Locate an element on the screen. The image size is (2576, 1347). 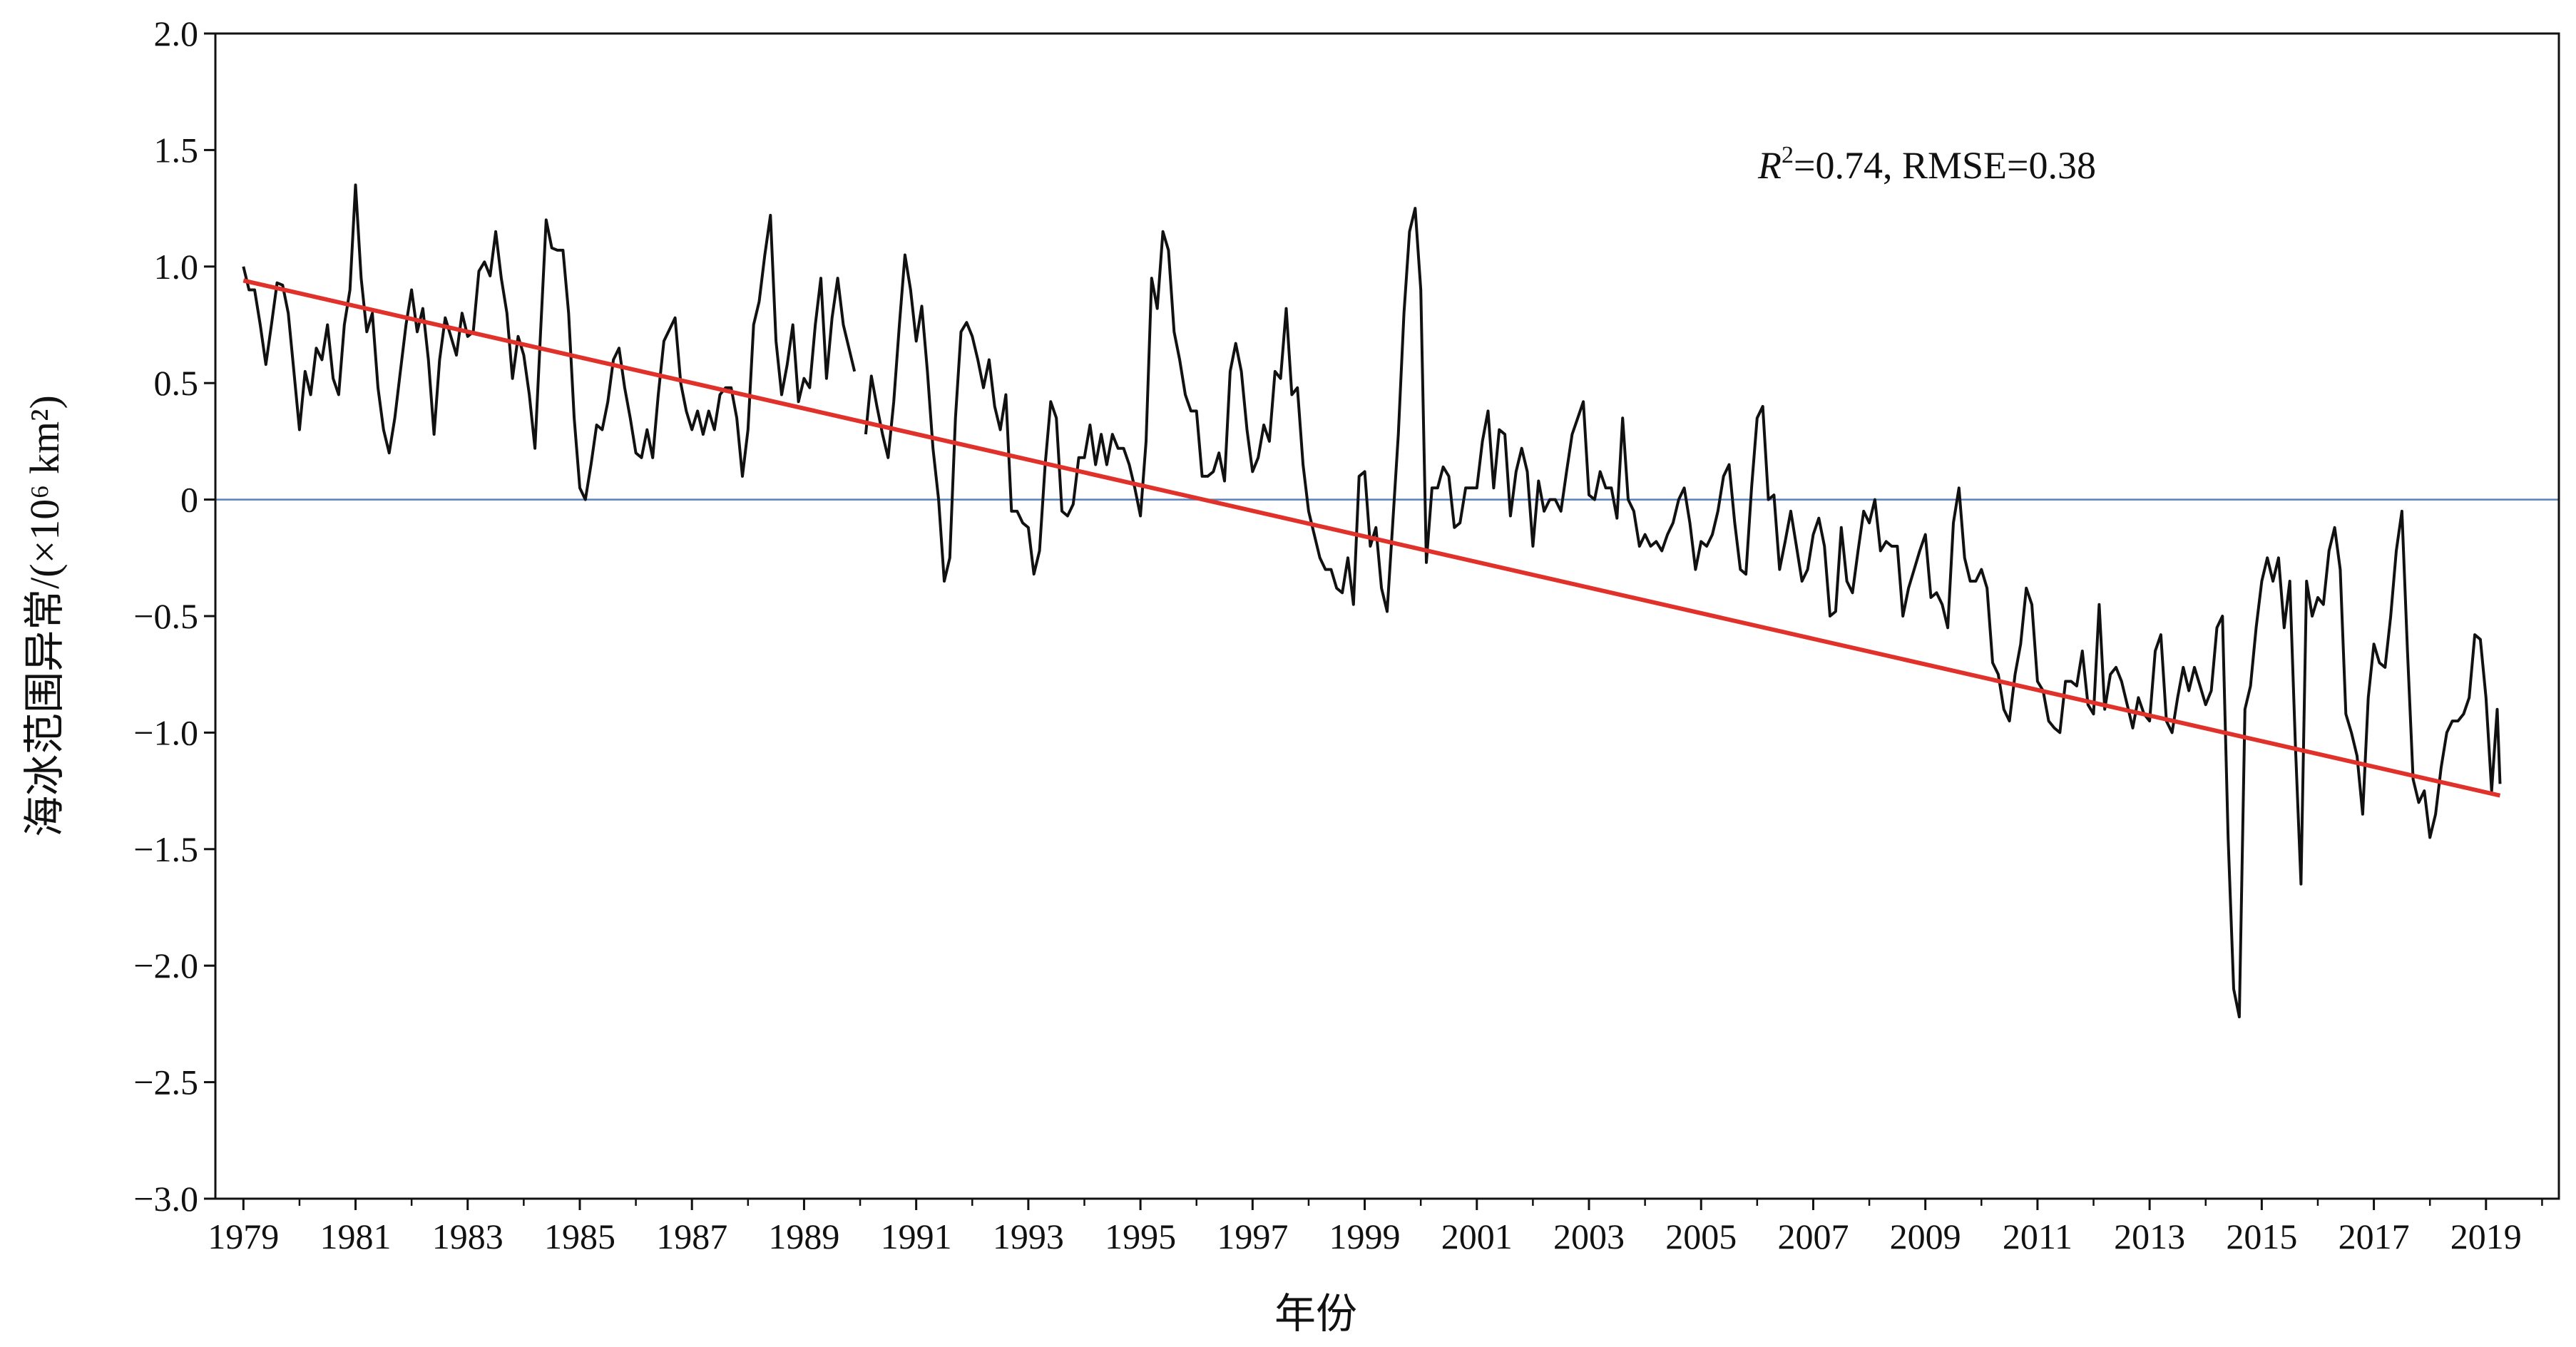
x-tick-label: 2005 is located at coordinates (1701, 1236).